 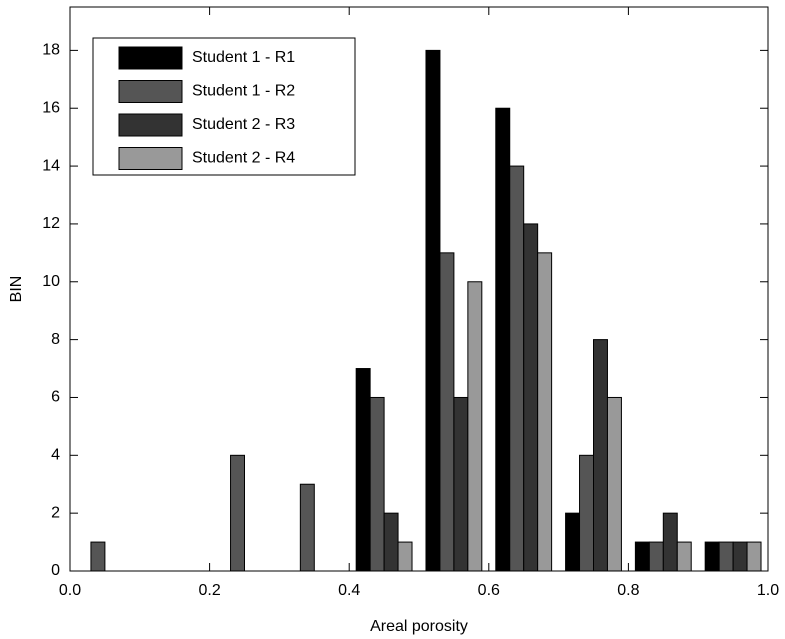 What do you see at coordinates (55, 455) in the screenshot?
I see `y-tick-label: 4` at bounding box center [55, 455].